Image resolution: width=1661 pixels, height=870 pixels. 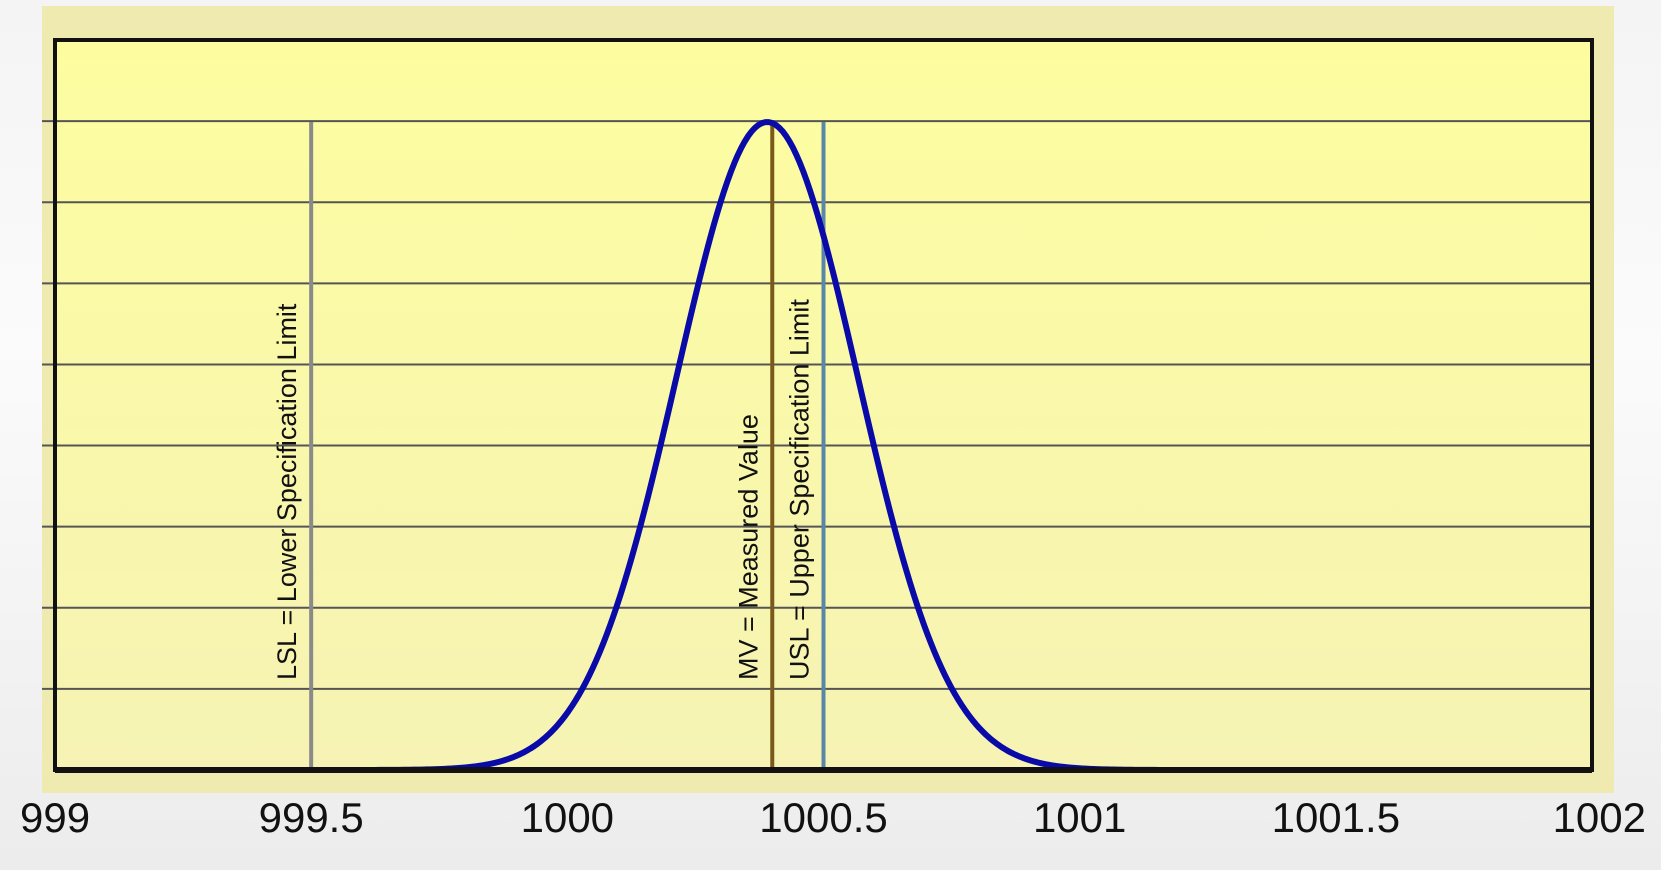 What do you see at coordinates (1336, 817) in the screenshot?
I see `x-tick-label: 1001.5` at bounding box center [1336, 817].